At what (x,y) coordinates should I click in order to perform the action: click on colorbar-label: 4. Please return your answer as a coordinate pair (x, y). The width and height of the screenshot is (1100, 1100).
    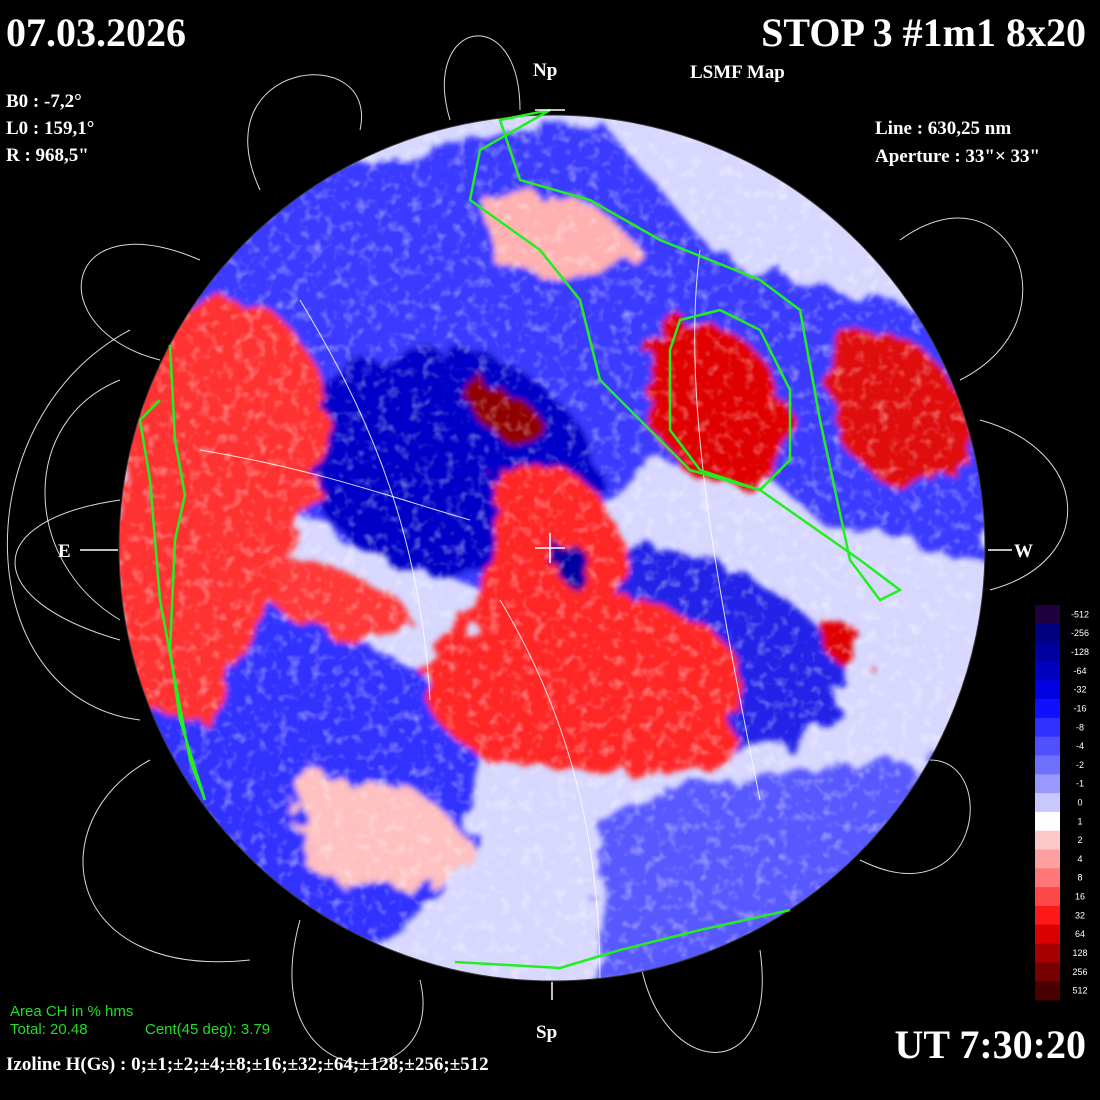
    Looking at the image, I should click on (1079, 859).